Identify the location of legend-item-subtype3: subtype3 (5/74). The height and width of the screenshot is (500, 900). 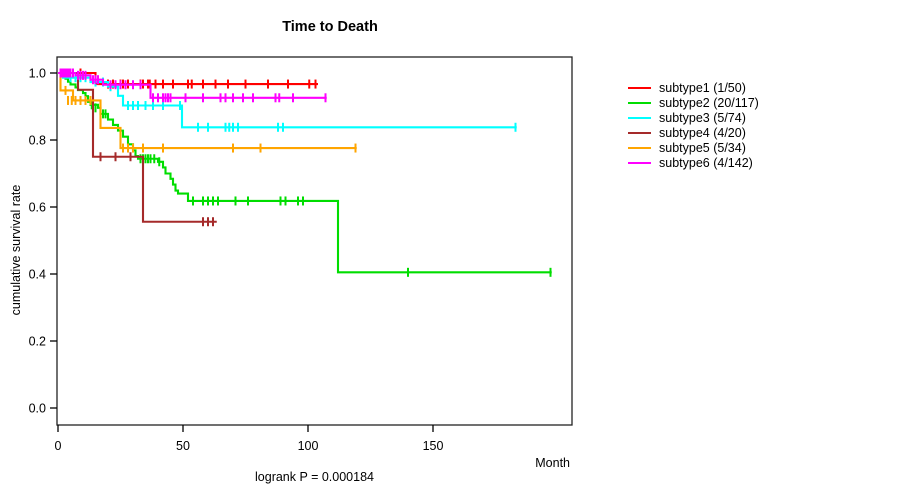
(693, 117).